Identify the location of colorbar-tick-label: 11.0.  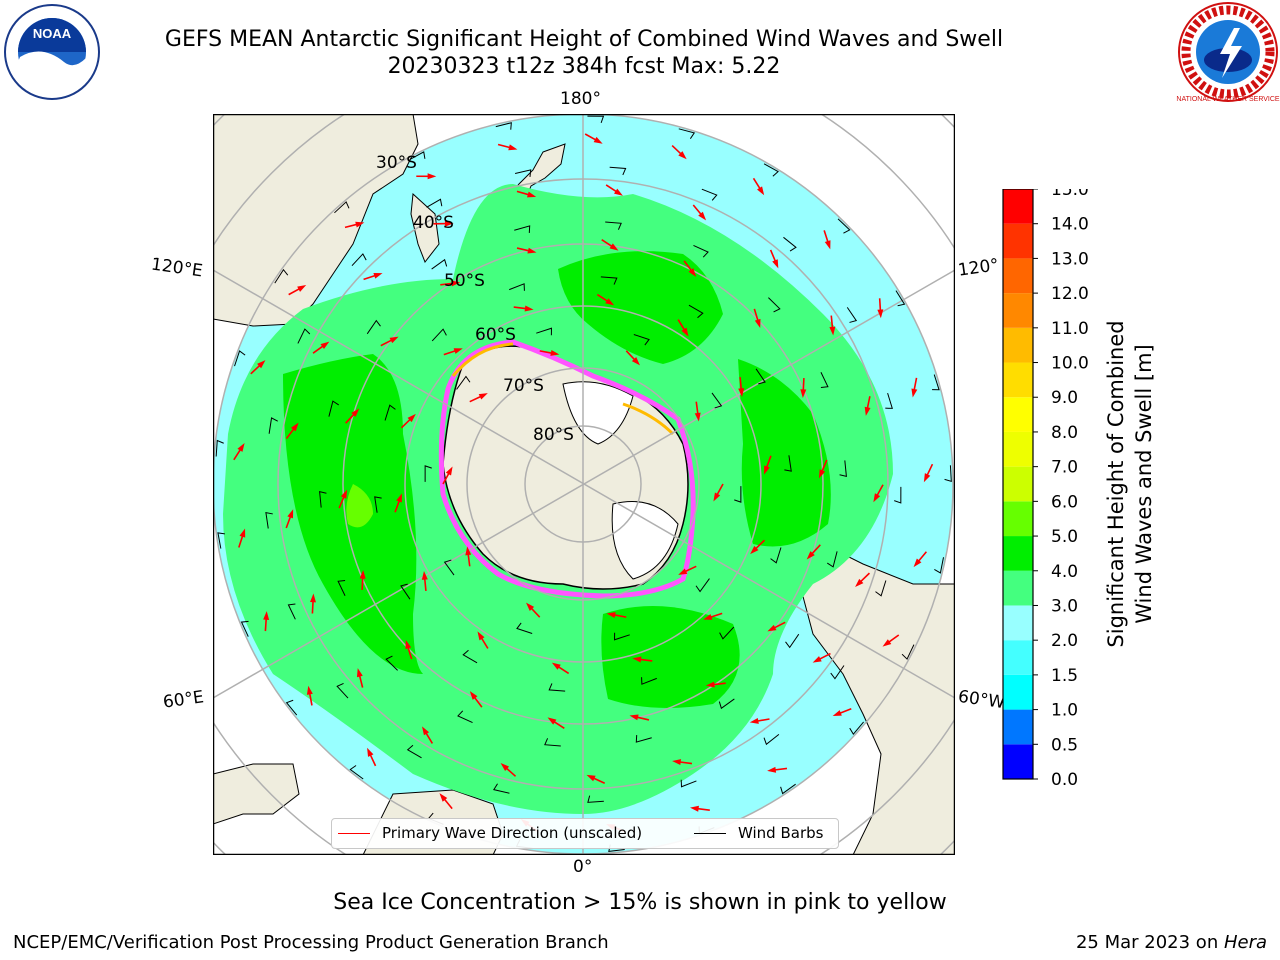
(1070, 329).